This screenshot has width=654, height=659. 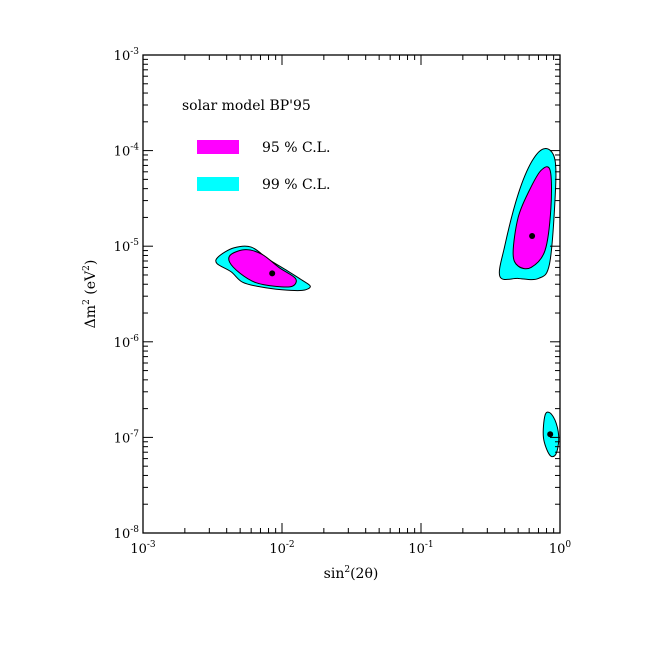 I want to click on y-axis-title-sup: 2, so click(x=87, y=302).